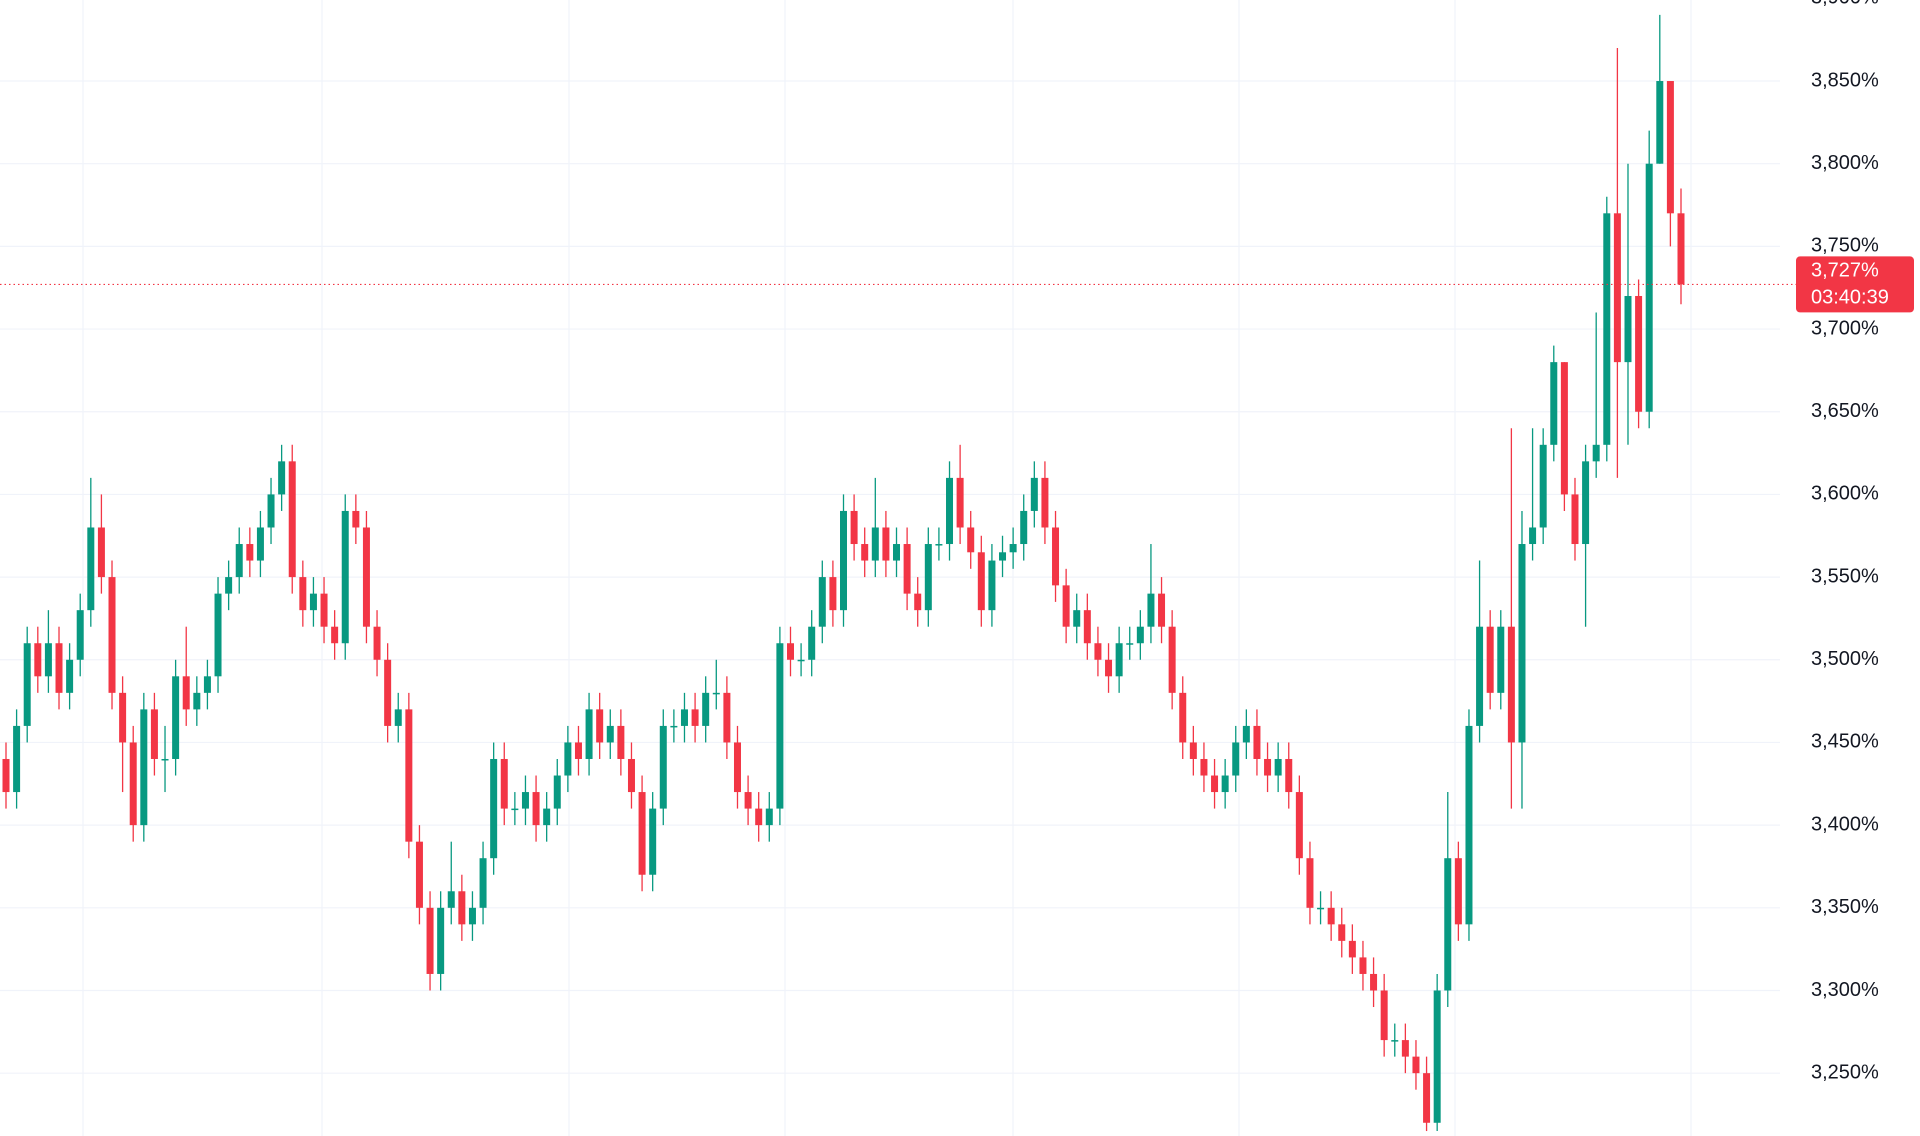 The image size is (1920, 1136). What do you see at coordinates (1845, 411) in the screenshot?
I see `y-tick-label: 3,650%` at bounding box center [1845, 411].